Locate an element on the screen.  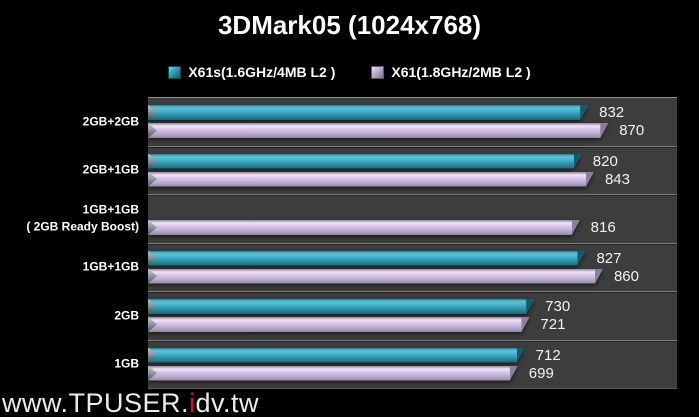
bar-row: 730 is located at coordinates (412, 306).